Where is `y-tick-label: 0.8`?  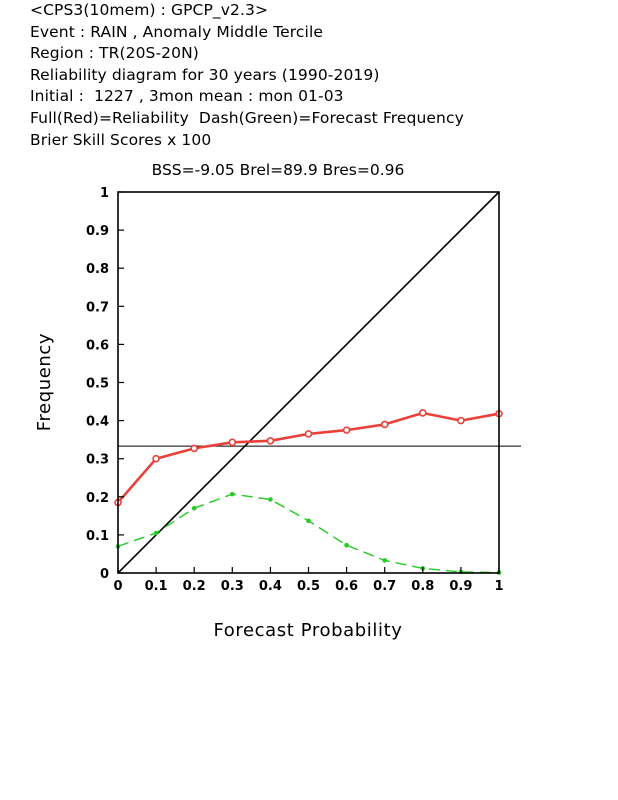 y-tick-label: 0.8 is located at coordinates (97, 269).